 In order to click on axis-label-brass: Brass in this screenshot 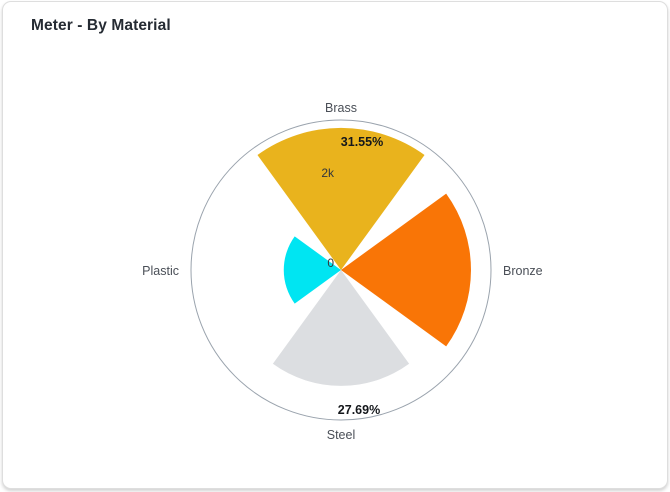, I will do `click(341, 108)`.